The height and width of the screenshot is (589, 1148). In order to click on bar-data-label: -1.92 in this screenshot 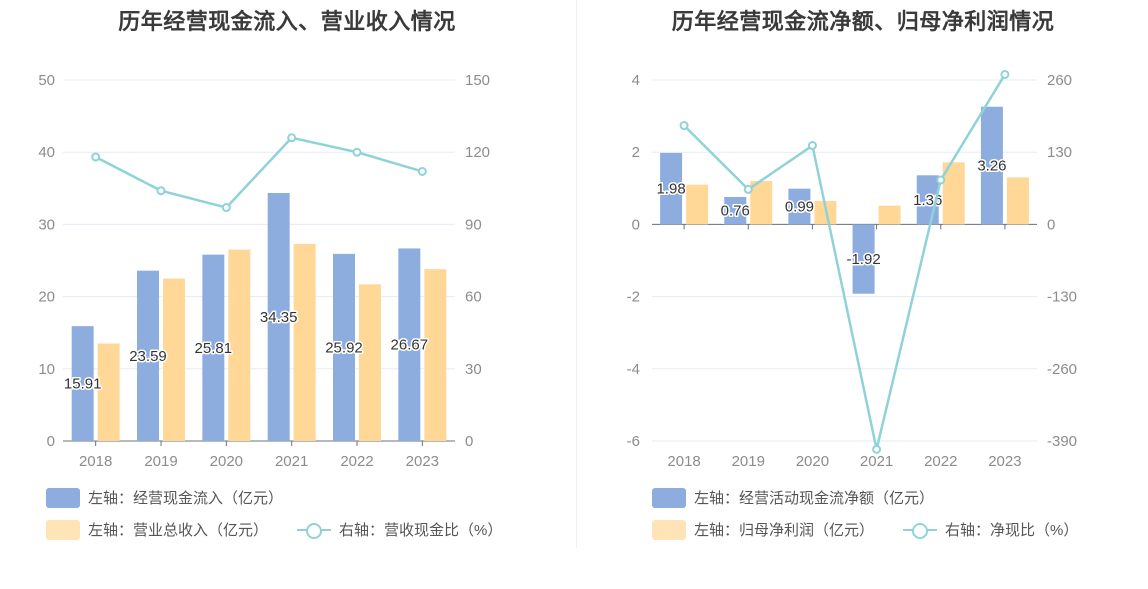, I will do `click(863, 259)`.